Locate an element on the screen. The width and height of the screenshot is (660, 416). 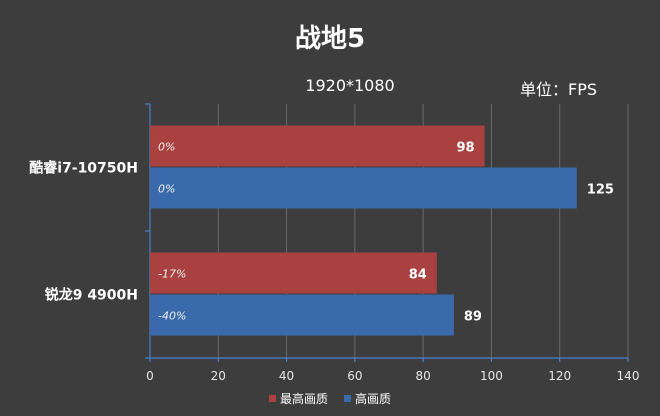
legend-swatch-max-quality is located at coordinates (272, 398).